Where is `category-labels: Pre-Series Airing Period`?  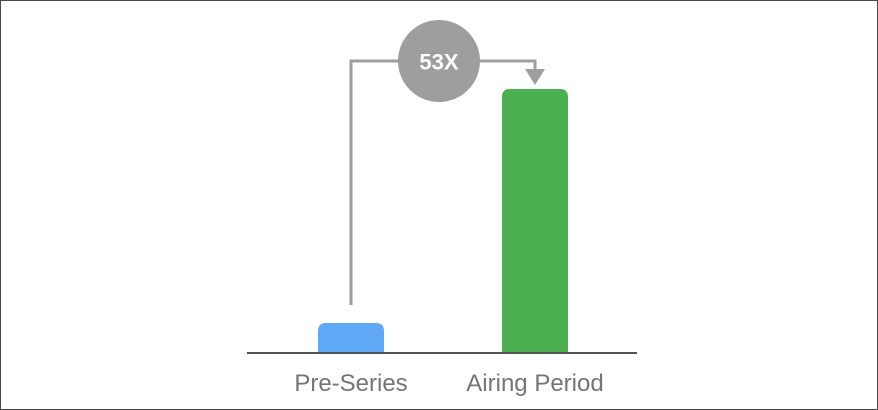 category-labels: Pre-Series Airing Period is located at coordinates (448, 383).